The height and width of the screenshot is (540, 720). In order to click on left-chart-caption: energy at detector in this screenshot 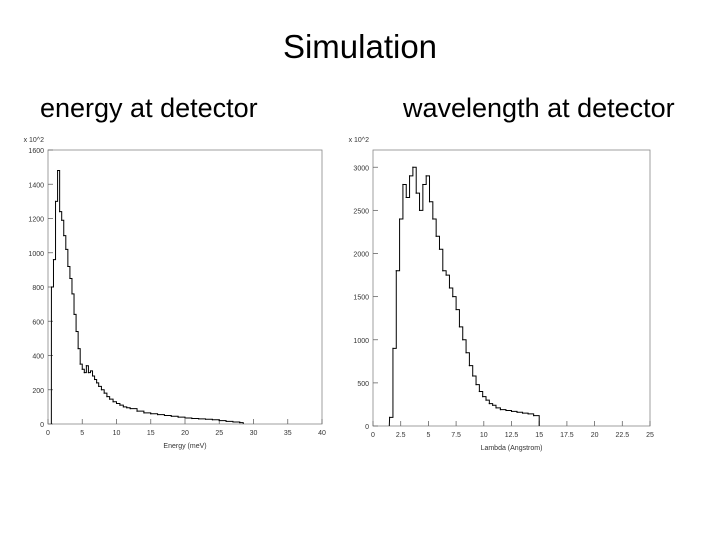, I will do `click(149, 108)`.